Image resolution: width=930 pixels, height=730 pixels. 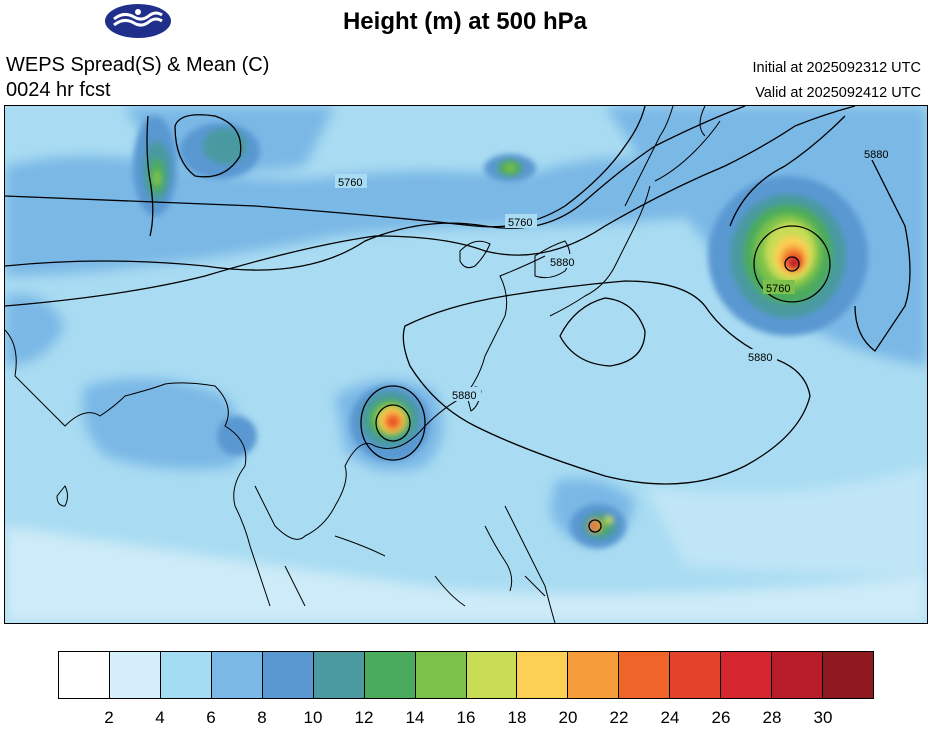 I want to click on colorbar-tick-label: 26, so click(x=721, y=717).